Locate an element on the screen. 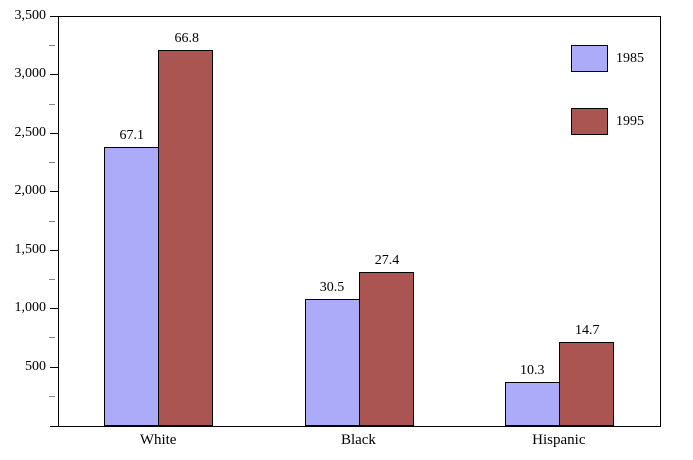  bar-1985-black is located at coordinates (332, 362).